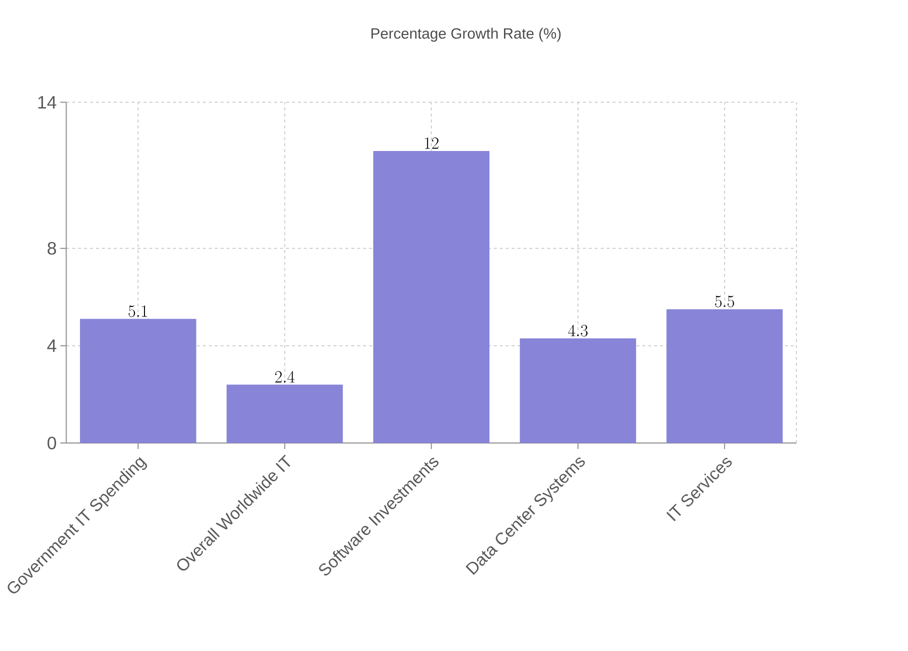 Image resolution: width=908 pixels, height=651 pixels. I want to click on data-label: 12, so click(431, 143).